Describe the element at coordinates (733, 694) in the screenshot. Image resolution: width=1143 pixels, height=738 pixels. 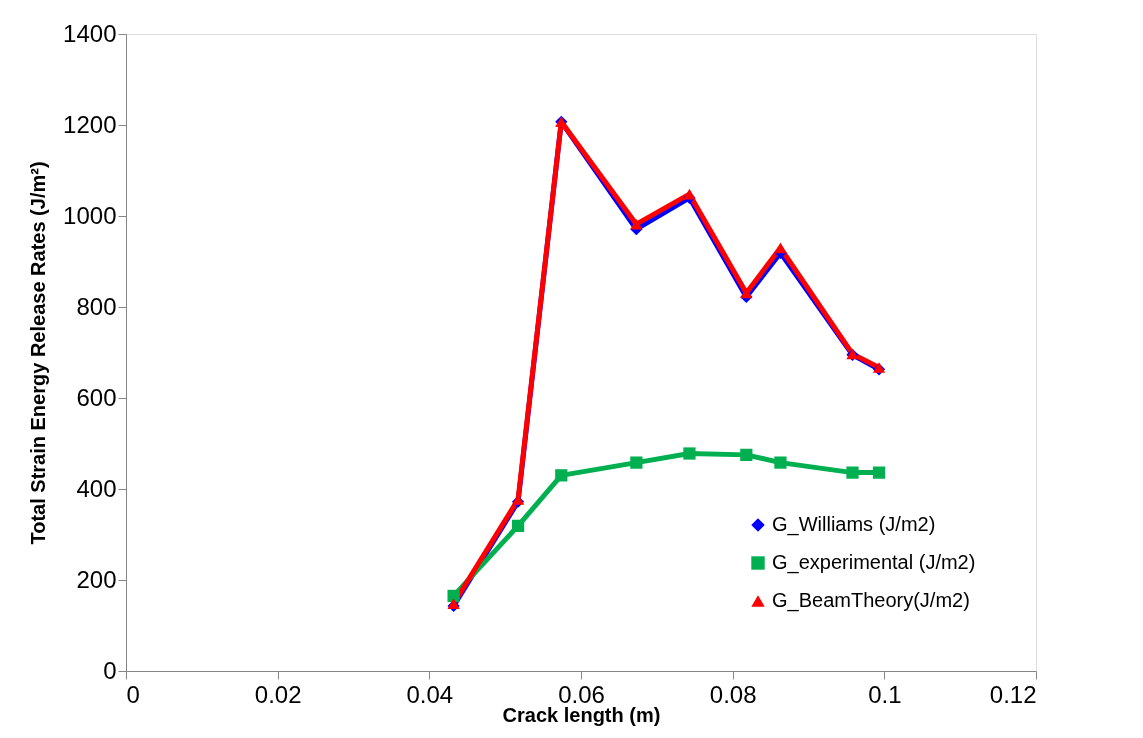
I see `x-tick-label: 0.08` at that location.